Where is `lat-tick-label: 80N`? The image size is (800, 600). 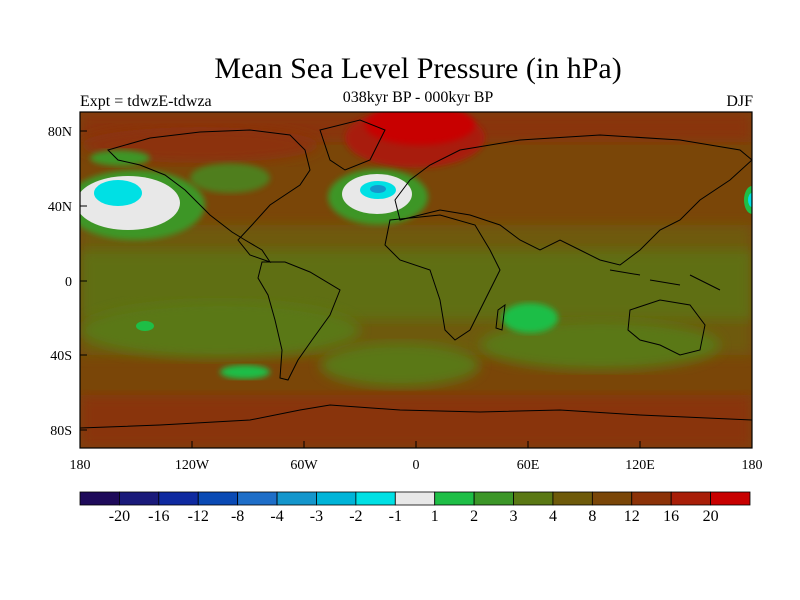 lat-tick-label: 80N is located at coordinates (60, 132).